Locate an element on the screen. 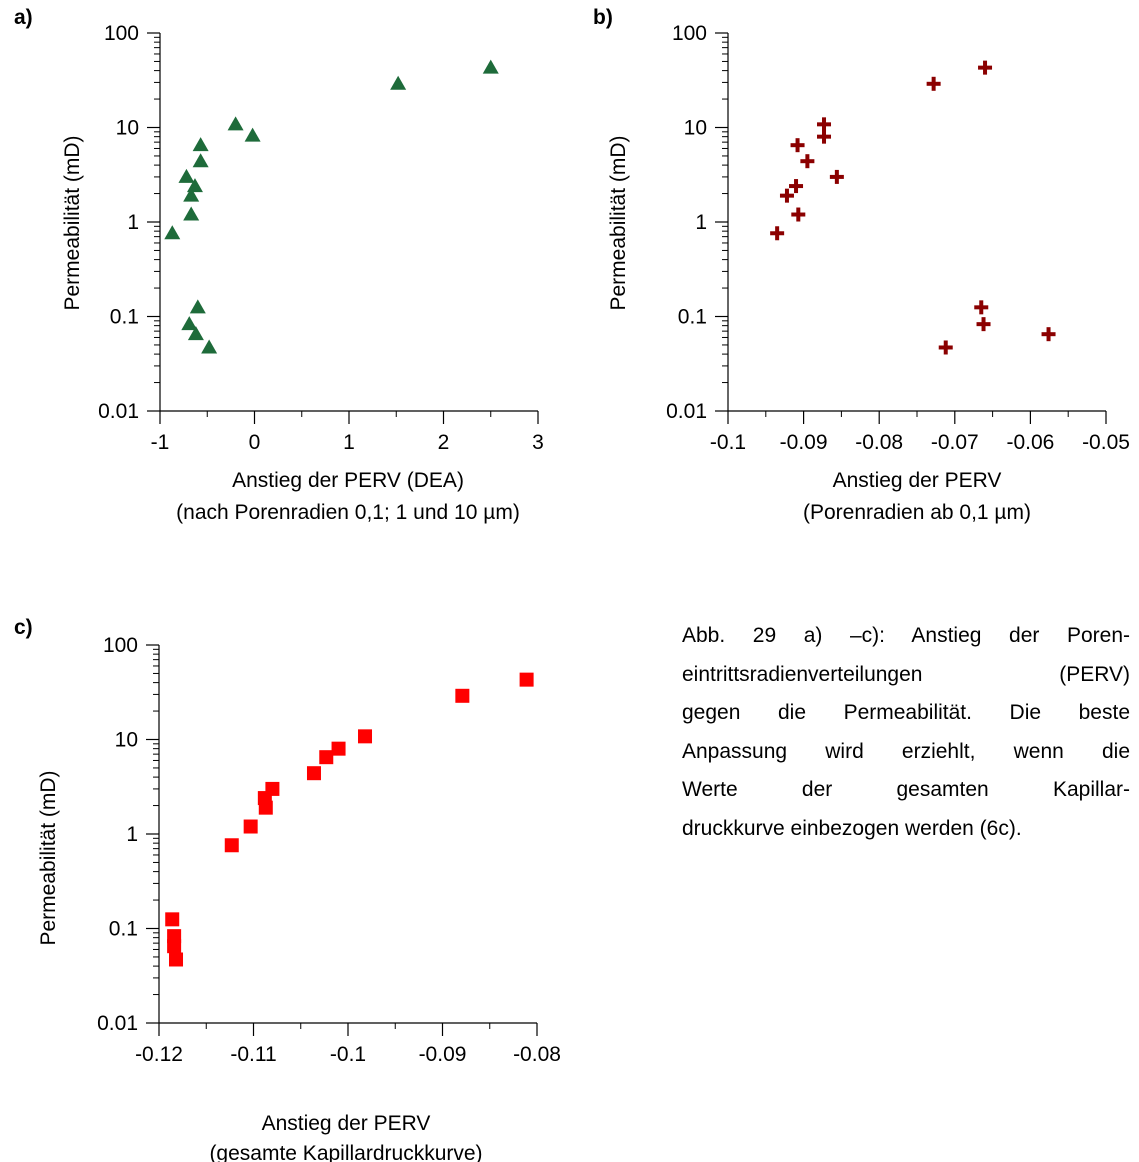 The height and width of the screenshot is (1162, 1139). x-tick-label: 0 is located at coordinates (255, 442).